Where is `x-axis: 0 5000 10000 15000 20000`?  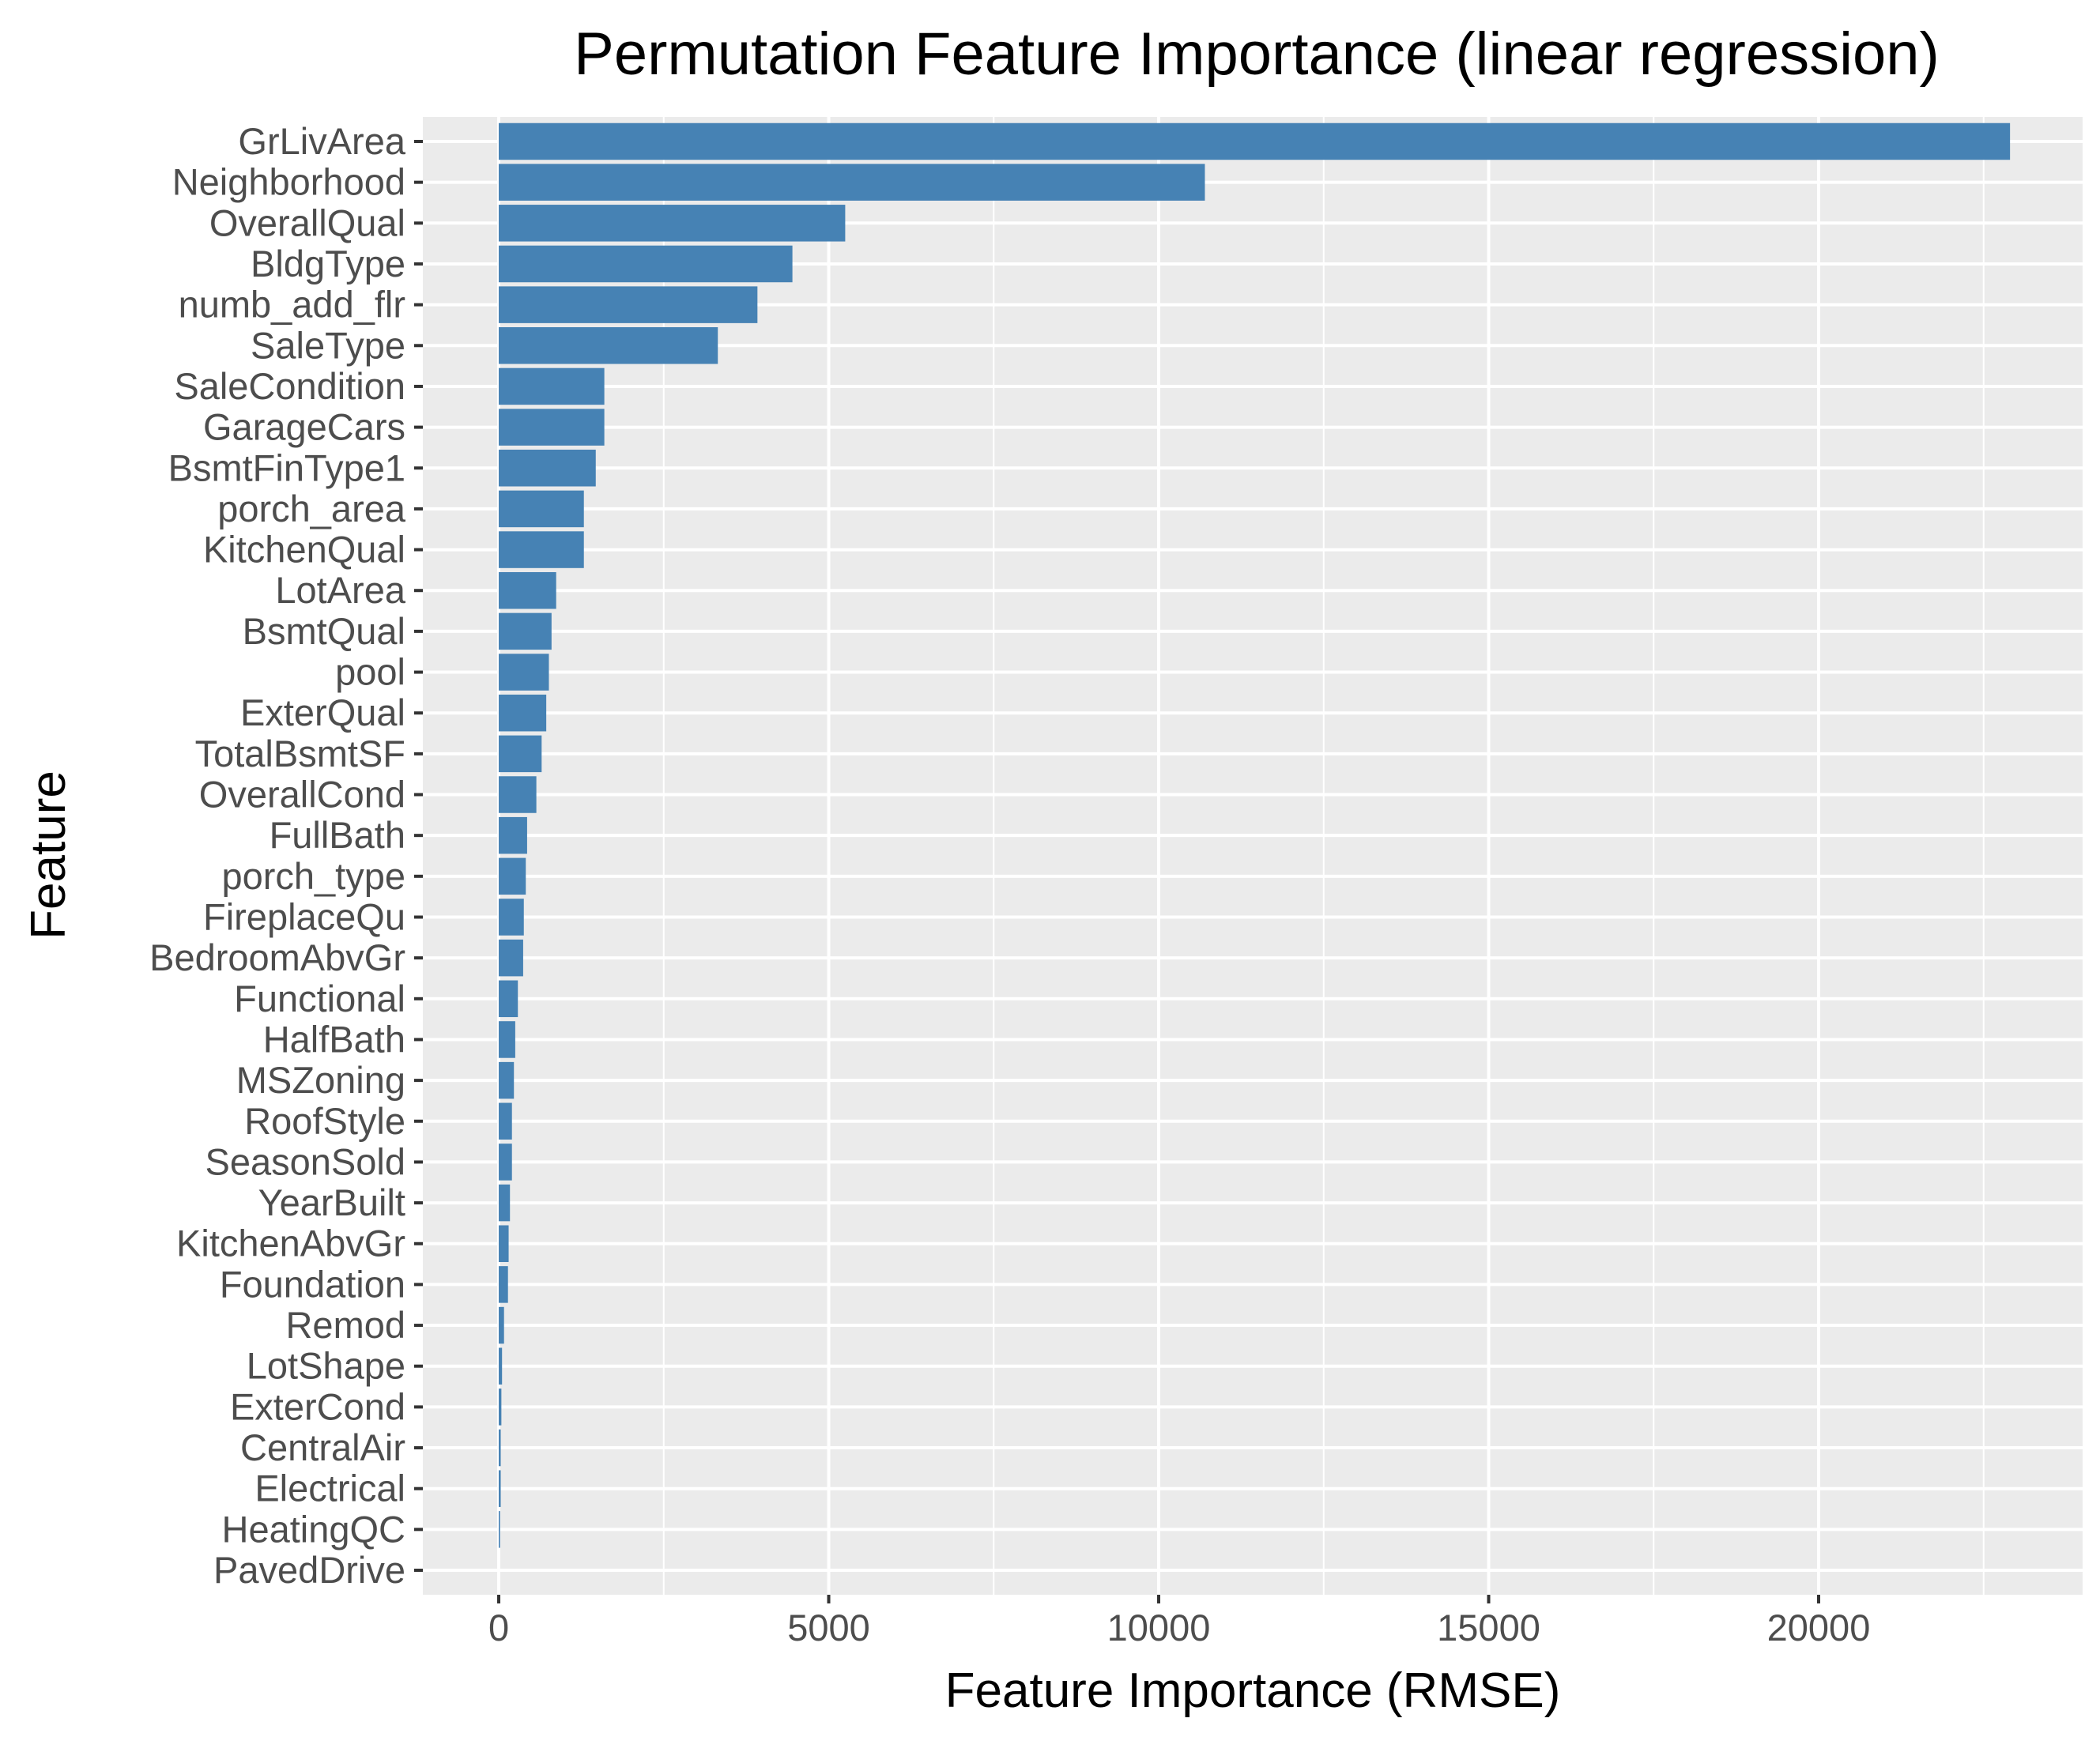
x-axis: 0 5000 10000 15000 20000 is located at coordinates (1179, 1621).